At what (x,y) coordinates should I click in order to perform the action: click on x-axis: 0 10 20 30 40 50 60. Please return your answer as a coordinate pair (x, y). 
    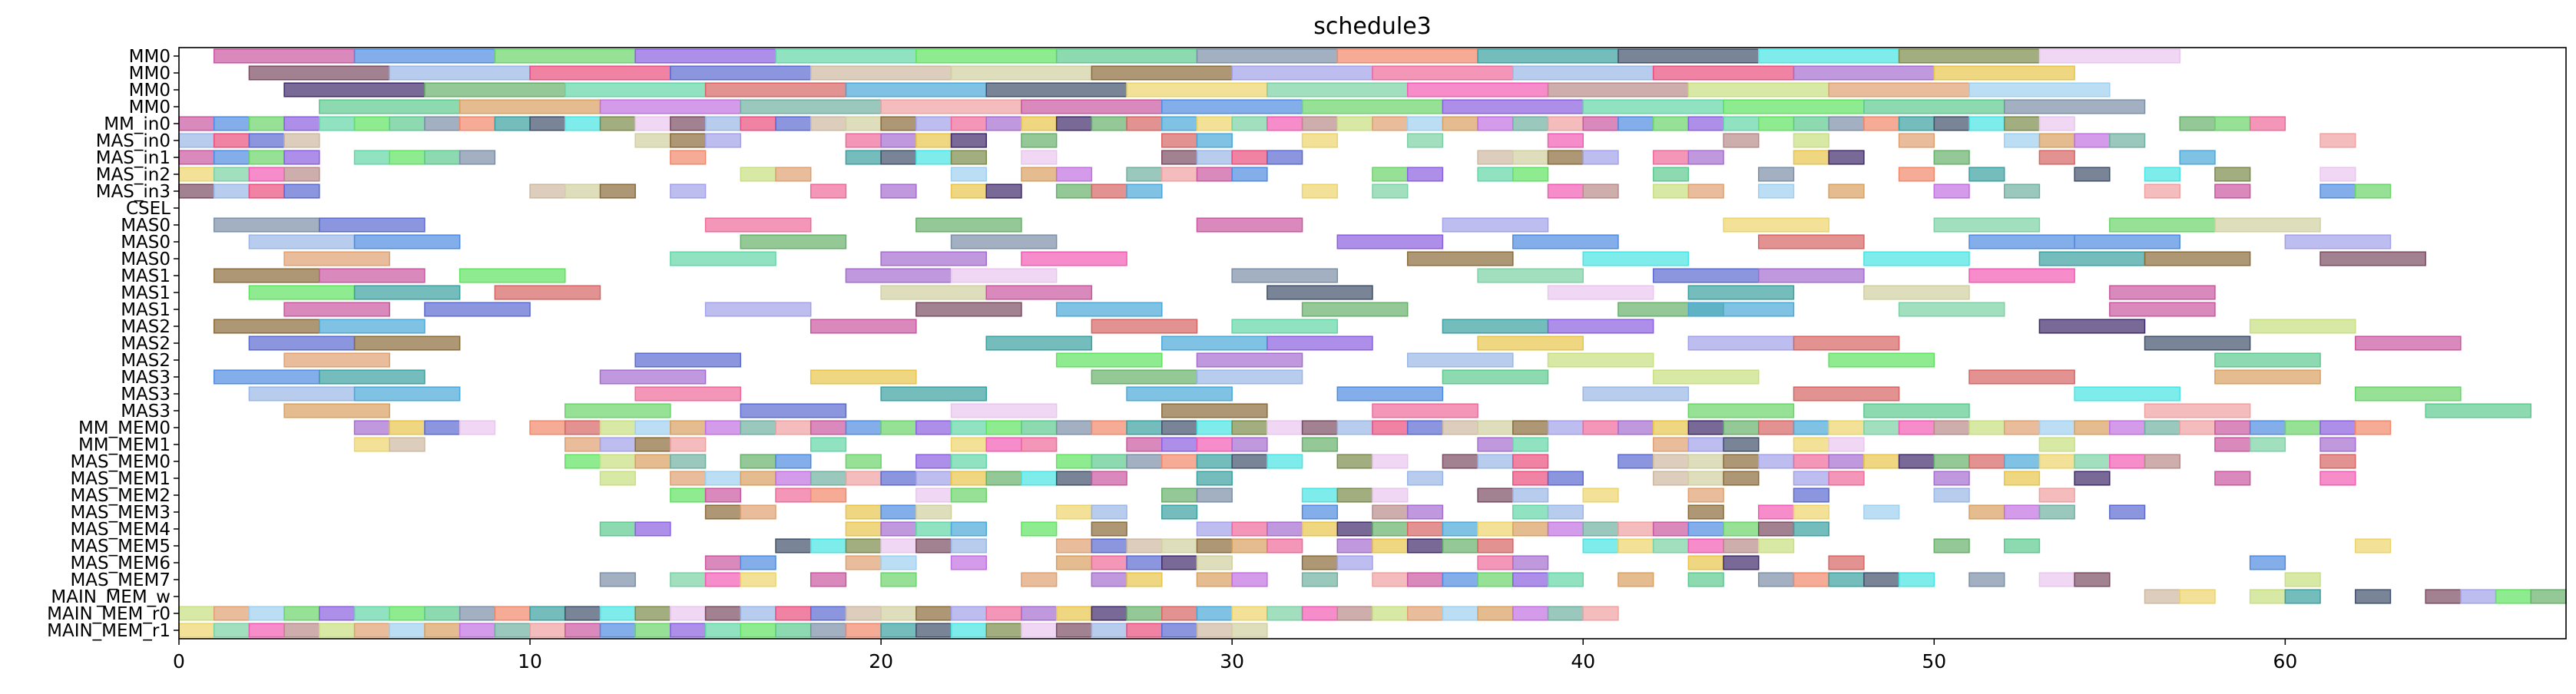
    Looking at the image, I should click on (1235, 656).